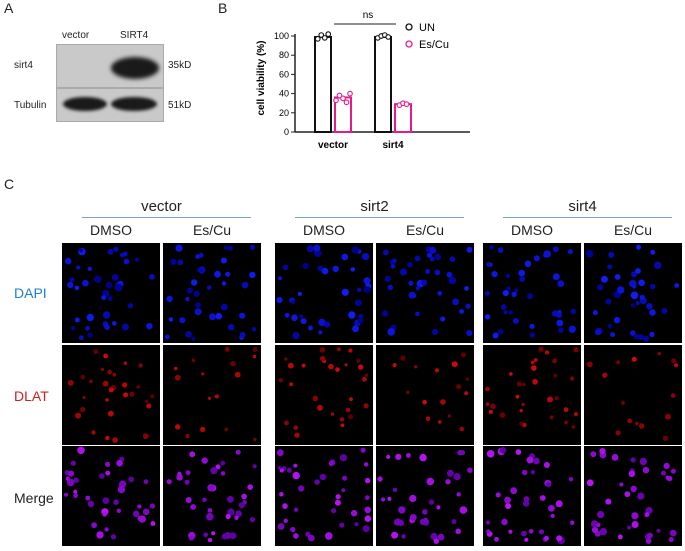  Describe the element at coordinates (403, 118) in the screenshot. I see `bar-sirt4-es-cu` at that location.